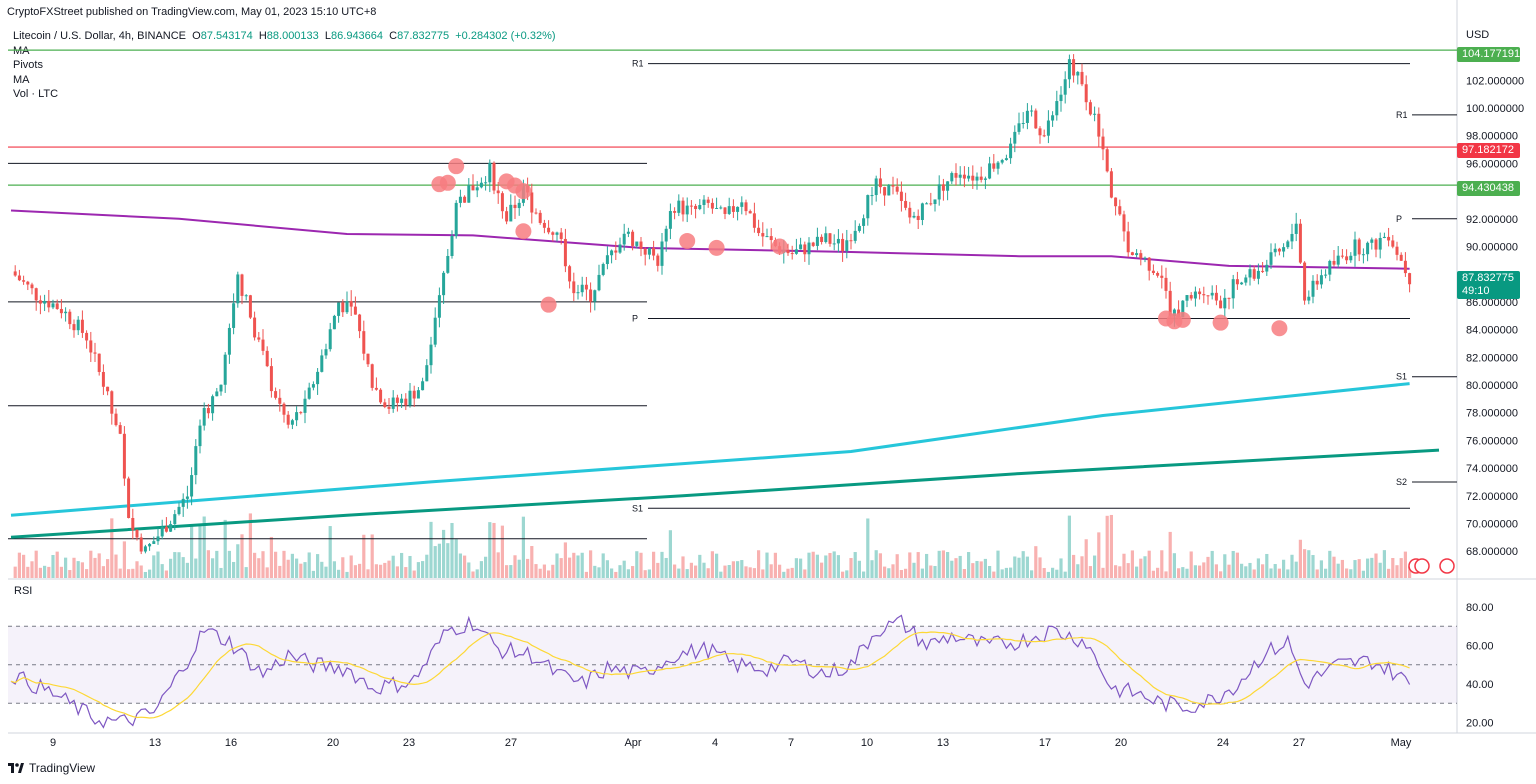  I want to click on indicator-volume: Vol · LTC, so click(36, 94).